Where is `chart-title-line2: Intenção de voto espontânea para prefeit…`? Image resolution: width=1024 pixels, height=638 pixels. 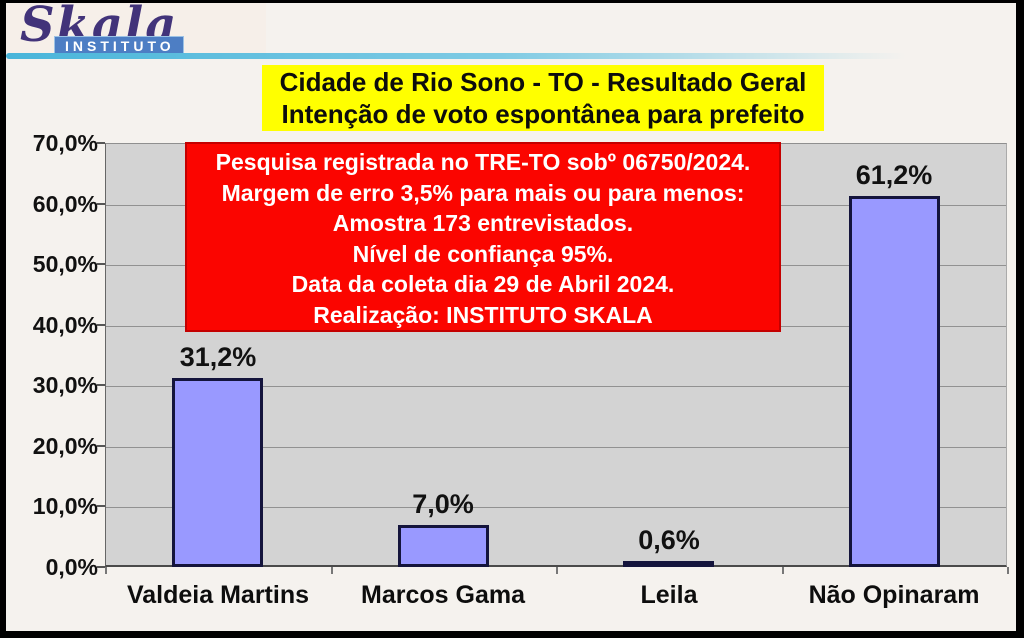 chart-title-line2: Intenção de voto espontânea para prefeit… is located at coordinates (543, 114).